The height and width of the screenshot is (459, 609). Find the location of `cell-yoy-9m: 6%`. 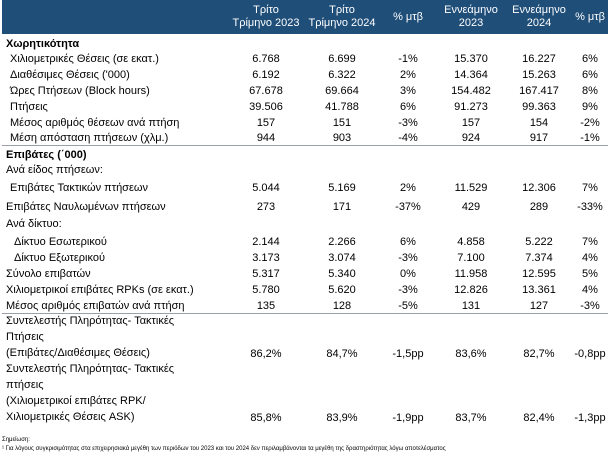

cell-yoy-9m: 6% is located at coordinates (590, 75).